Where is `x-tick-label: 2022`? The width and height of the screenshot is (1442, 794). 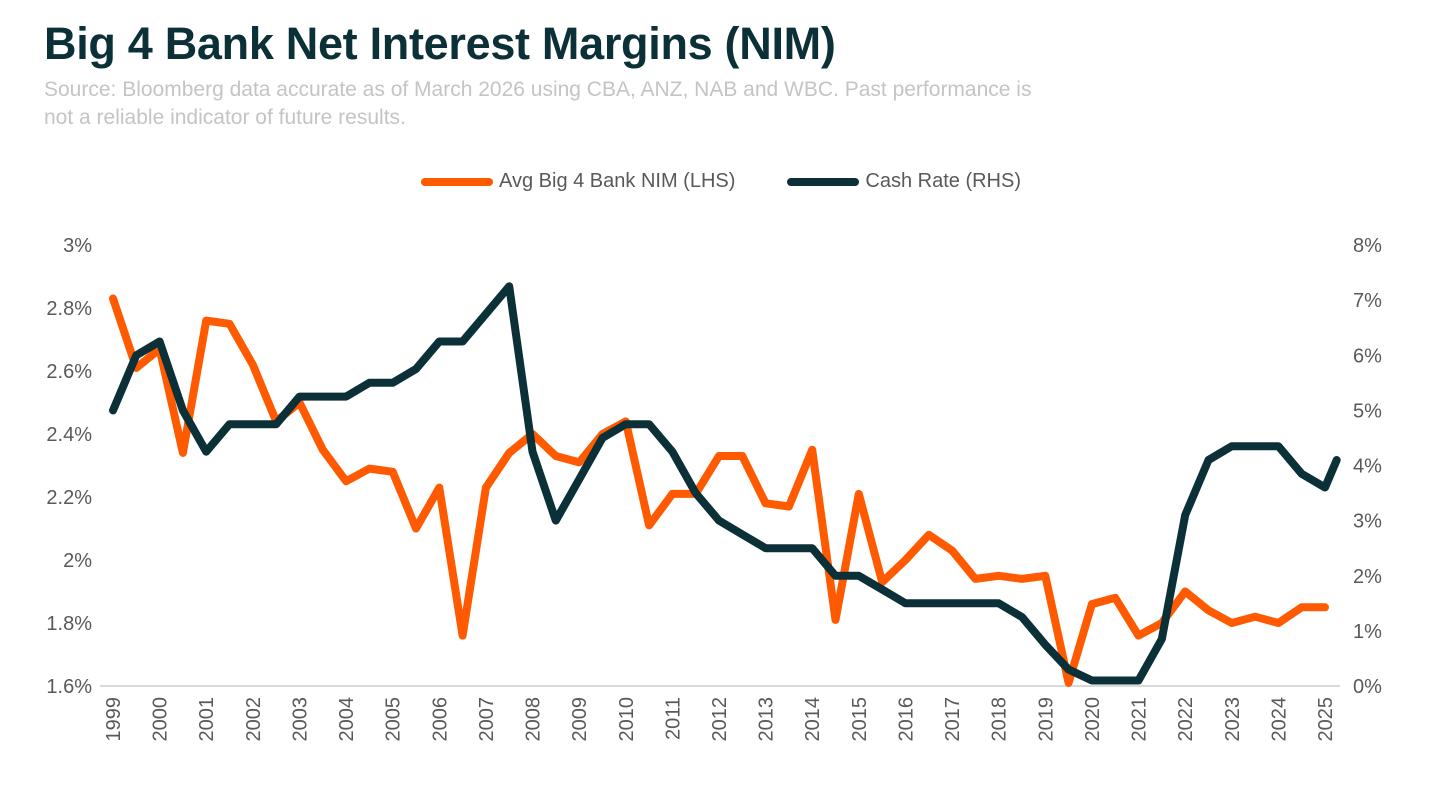
x-tick-label: 2022 is located at coordinates (1186, 719).